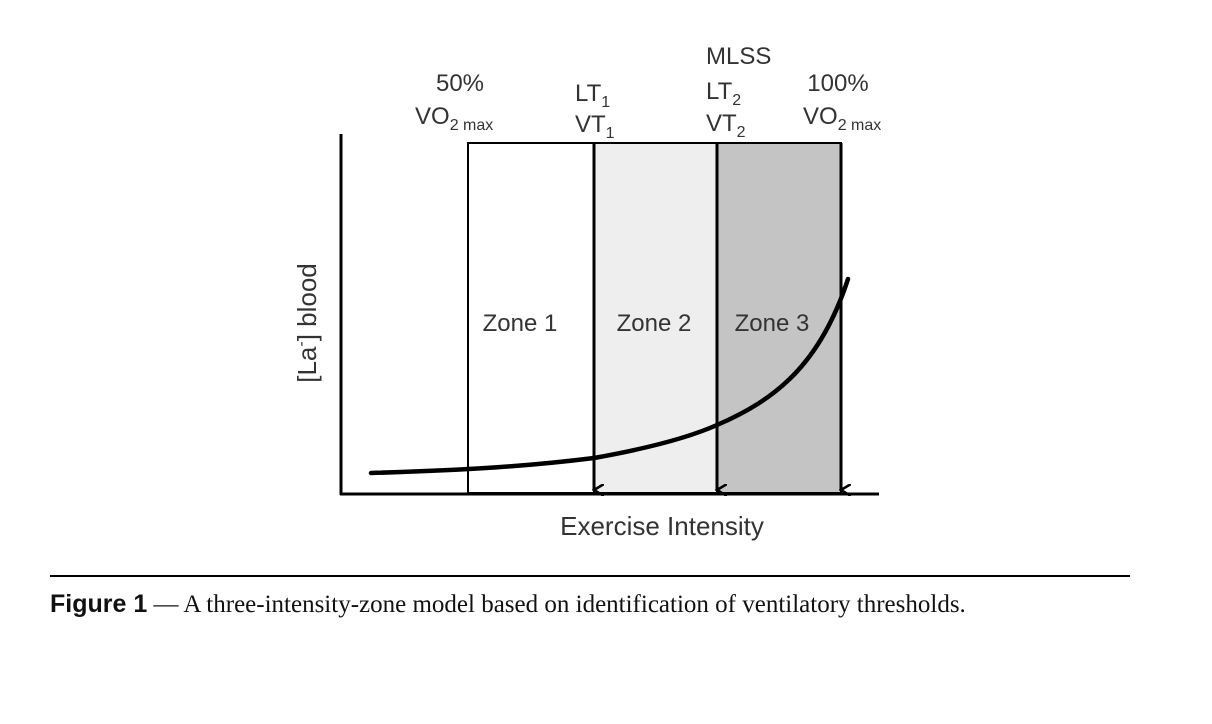 The height and width of the screenshot is (724, 1212). What do you see at coordinates (842, 118) in the screenshot?
I see `vo2-100-label: VO2 max` at bounding box center [842, 118].